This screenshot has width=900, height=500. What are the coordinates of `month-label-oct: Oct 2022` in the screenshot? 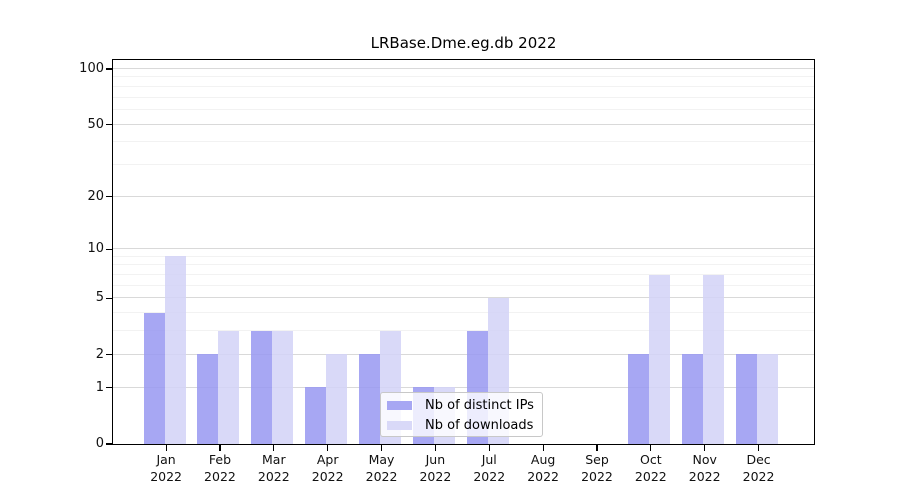 It's located at (650, 468).